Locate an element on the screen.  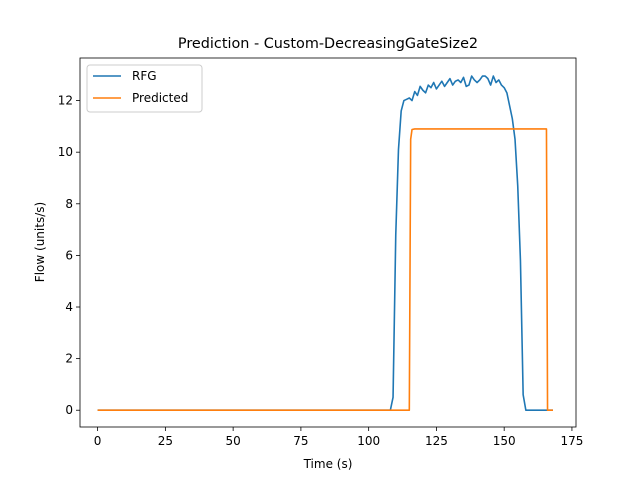
x-tick-label: 25 is located at coordinates (165, 441).